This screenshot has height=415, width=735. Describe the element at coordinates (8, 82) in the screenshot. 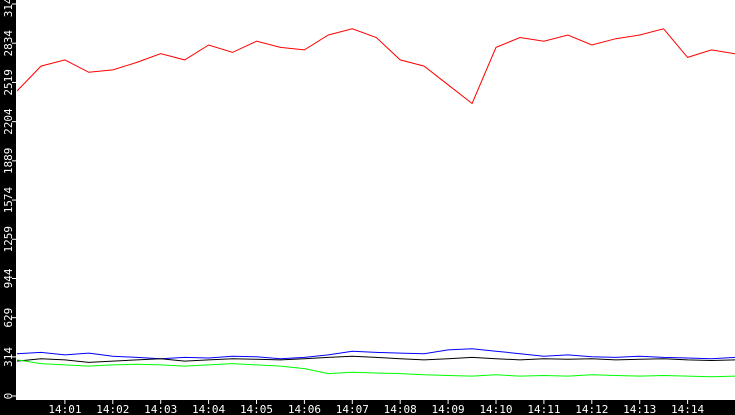

I see `y-tick-label: 2519` at that location.